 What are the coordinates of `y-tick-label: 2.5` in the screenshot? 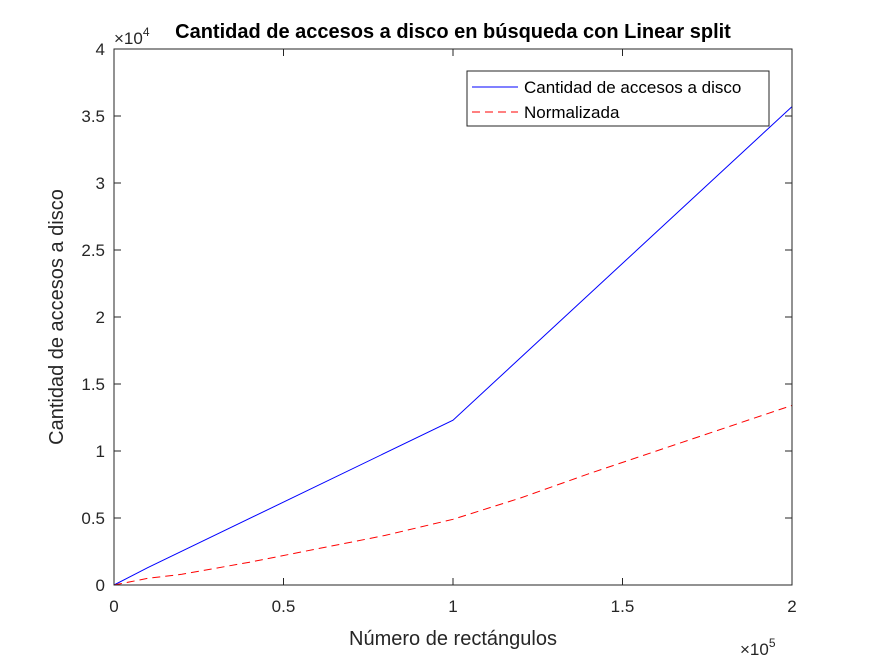 It's located at (93, 250).